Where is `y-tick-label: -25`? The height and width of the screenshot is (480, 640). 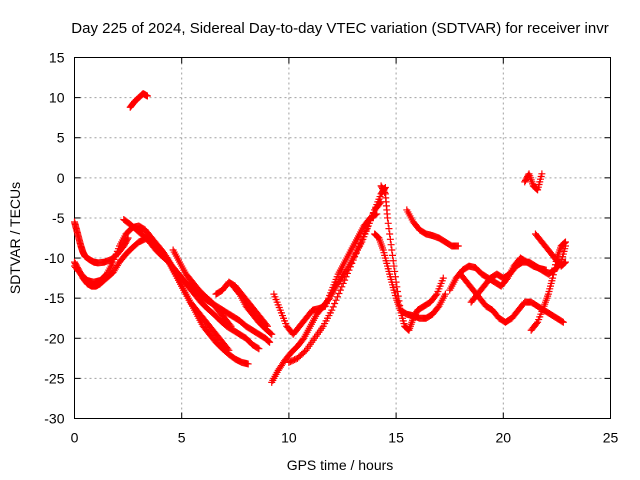 y-tick-label: -25 is located at coordinates (54, 378).